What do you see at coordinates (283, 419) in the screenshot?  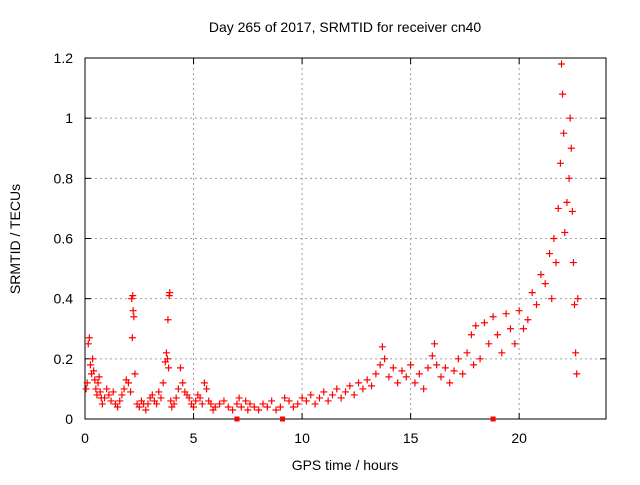 I see `axis-marker` at bounding box center [283, 419].